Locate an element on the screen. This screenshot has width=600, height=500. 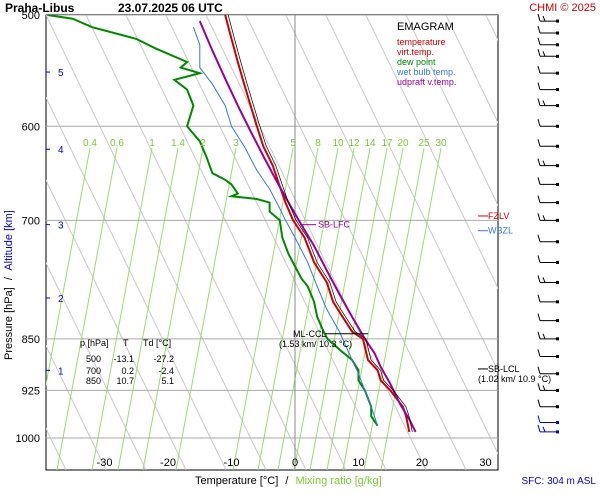
altitude-tick-label: 5 is located at coordinates (61, 73).